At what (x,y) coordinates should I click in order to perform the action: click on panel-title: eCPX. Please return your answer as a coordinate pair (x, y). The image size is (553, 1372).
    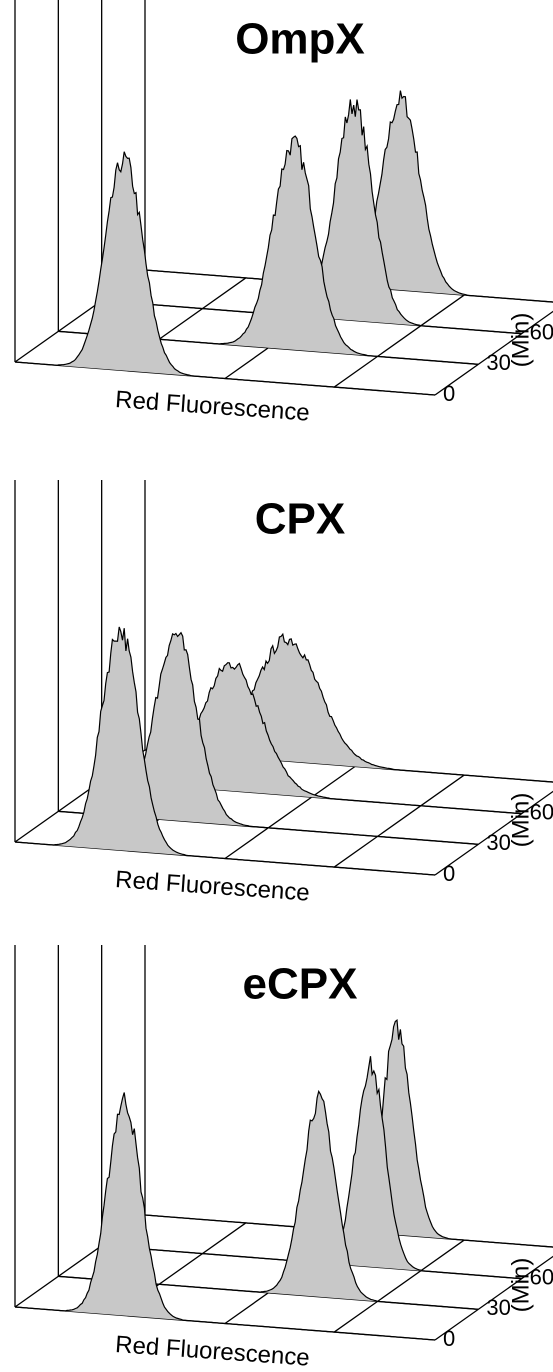
    Looking at the image, I should click on (300, 984).